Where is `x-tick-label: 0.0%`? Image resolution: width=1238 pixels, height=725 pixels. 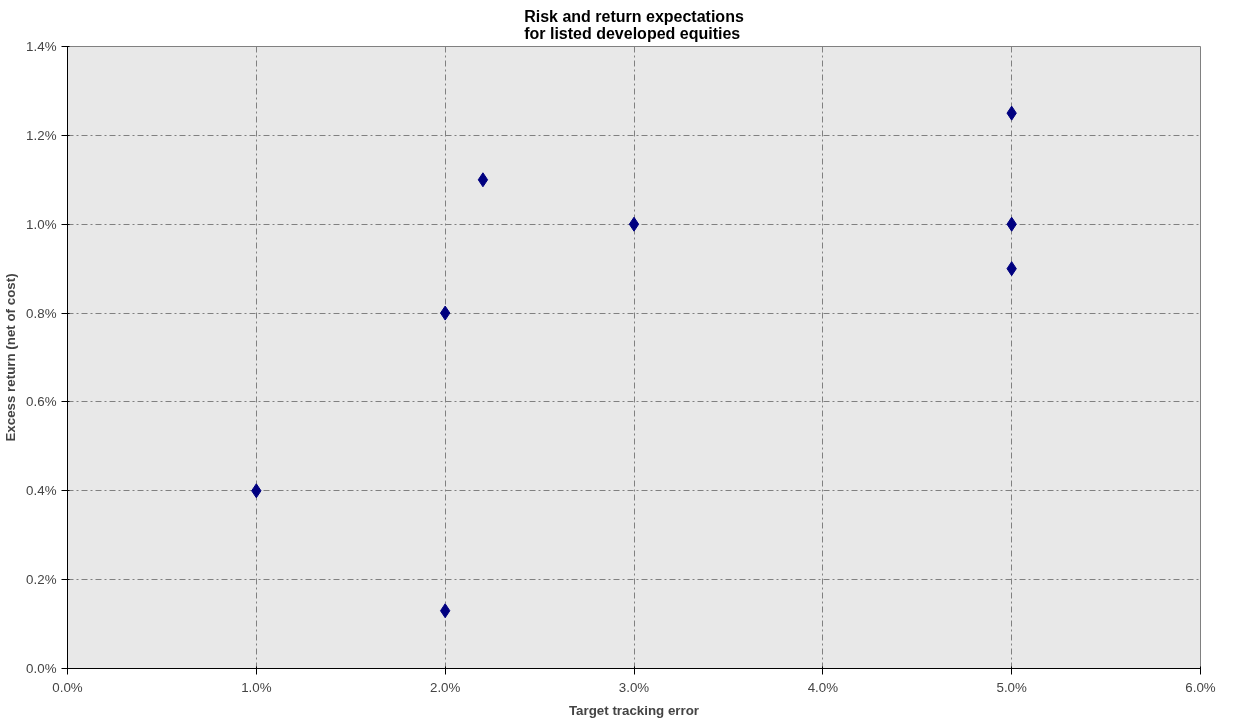 x-tick-label: 0.0% is located at coordinates (67, 687).